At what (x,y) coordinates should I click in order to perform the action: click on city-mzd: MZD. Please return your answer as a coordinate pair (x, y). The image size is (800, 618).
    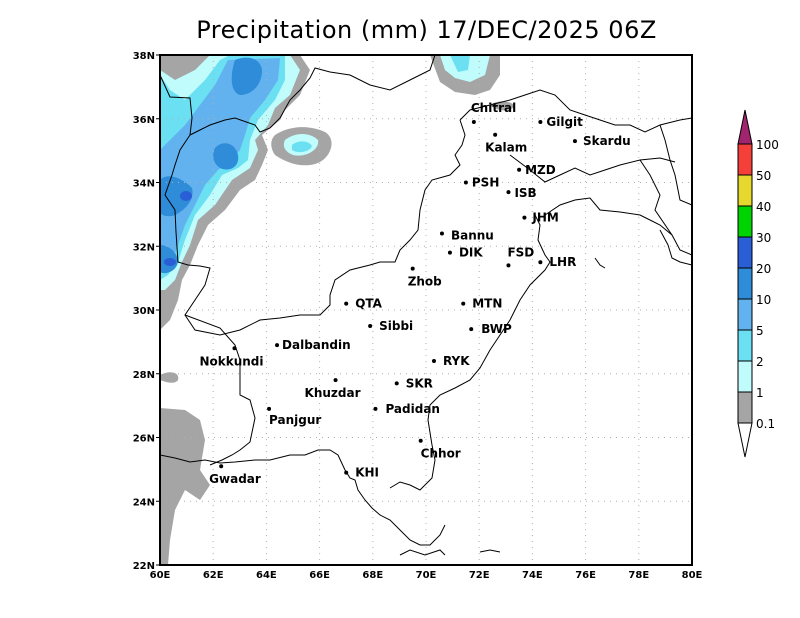
    Looking at the image, I should click on (536, 170).